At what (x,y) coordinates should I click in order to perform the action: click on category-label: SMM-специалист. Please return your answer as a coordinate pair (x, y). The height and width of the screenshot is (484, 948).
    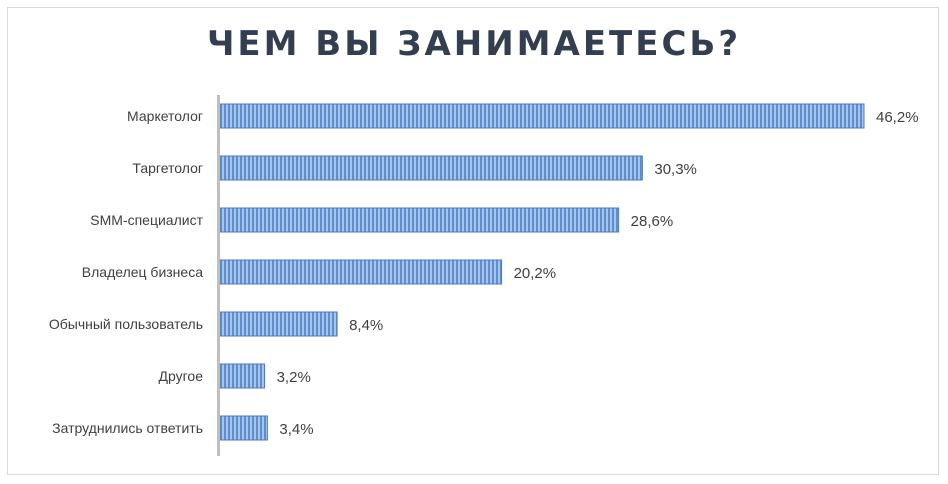
    Looking at the image, I should click on (146, 220).